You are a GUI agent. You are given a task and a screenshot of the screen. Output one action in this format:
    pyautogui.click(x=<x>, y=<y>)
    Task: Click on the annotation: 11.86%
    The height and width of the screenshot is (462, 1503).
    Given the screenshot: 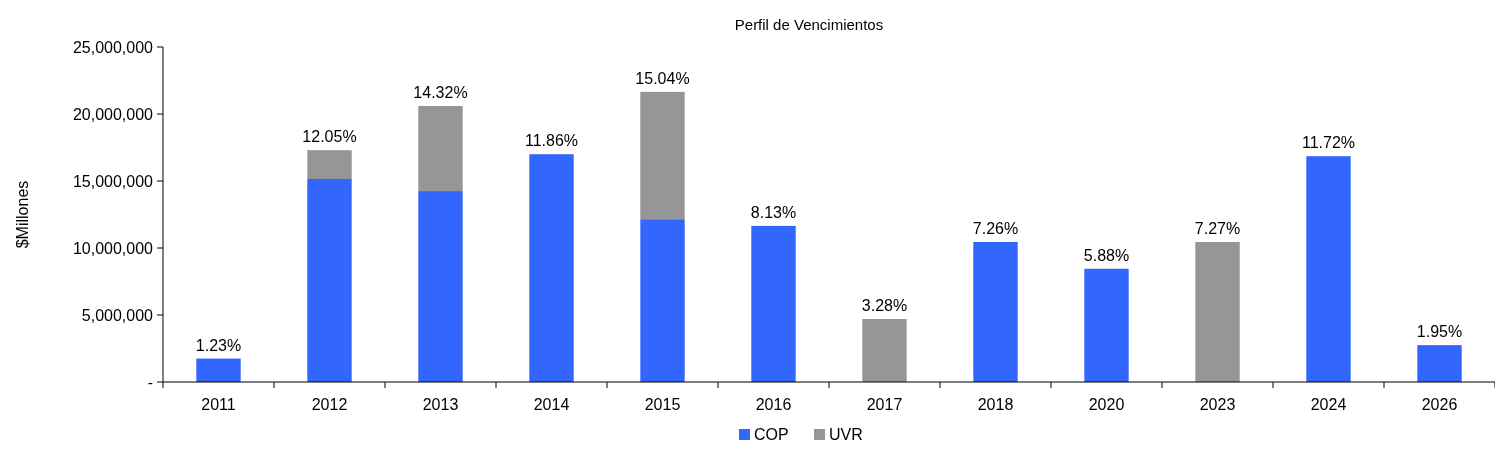 What is the action you would take?
    pyautogui.click(x=551, y=141)
    